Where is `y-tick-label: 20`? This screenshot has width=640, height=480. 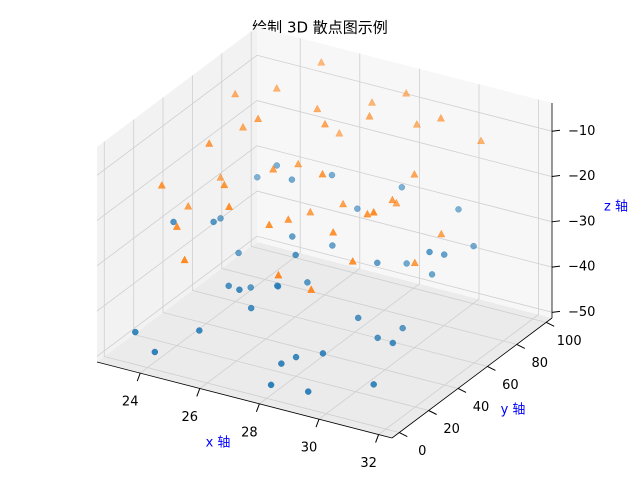 y-tick-label: 20 is located at coordinates (451, 429).